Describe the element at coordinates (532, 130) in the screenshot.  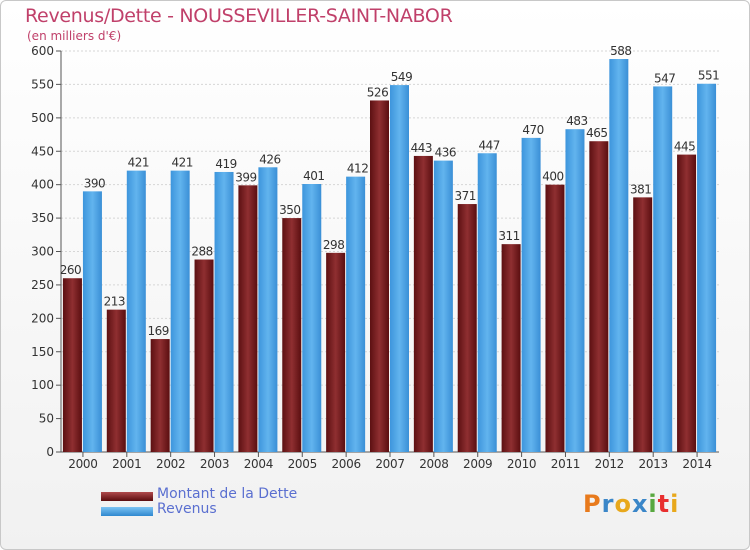
I see `data-label-revenus: 470` at that location.